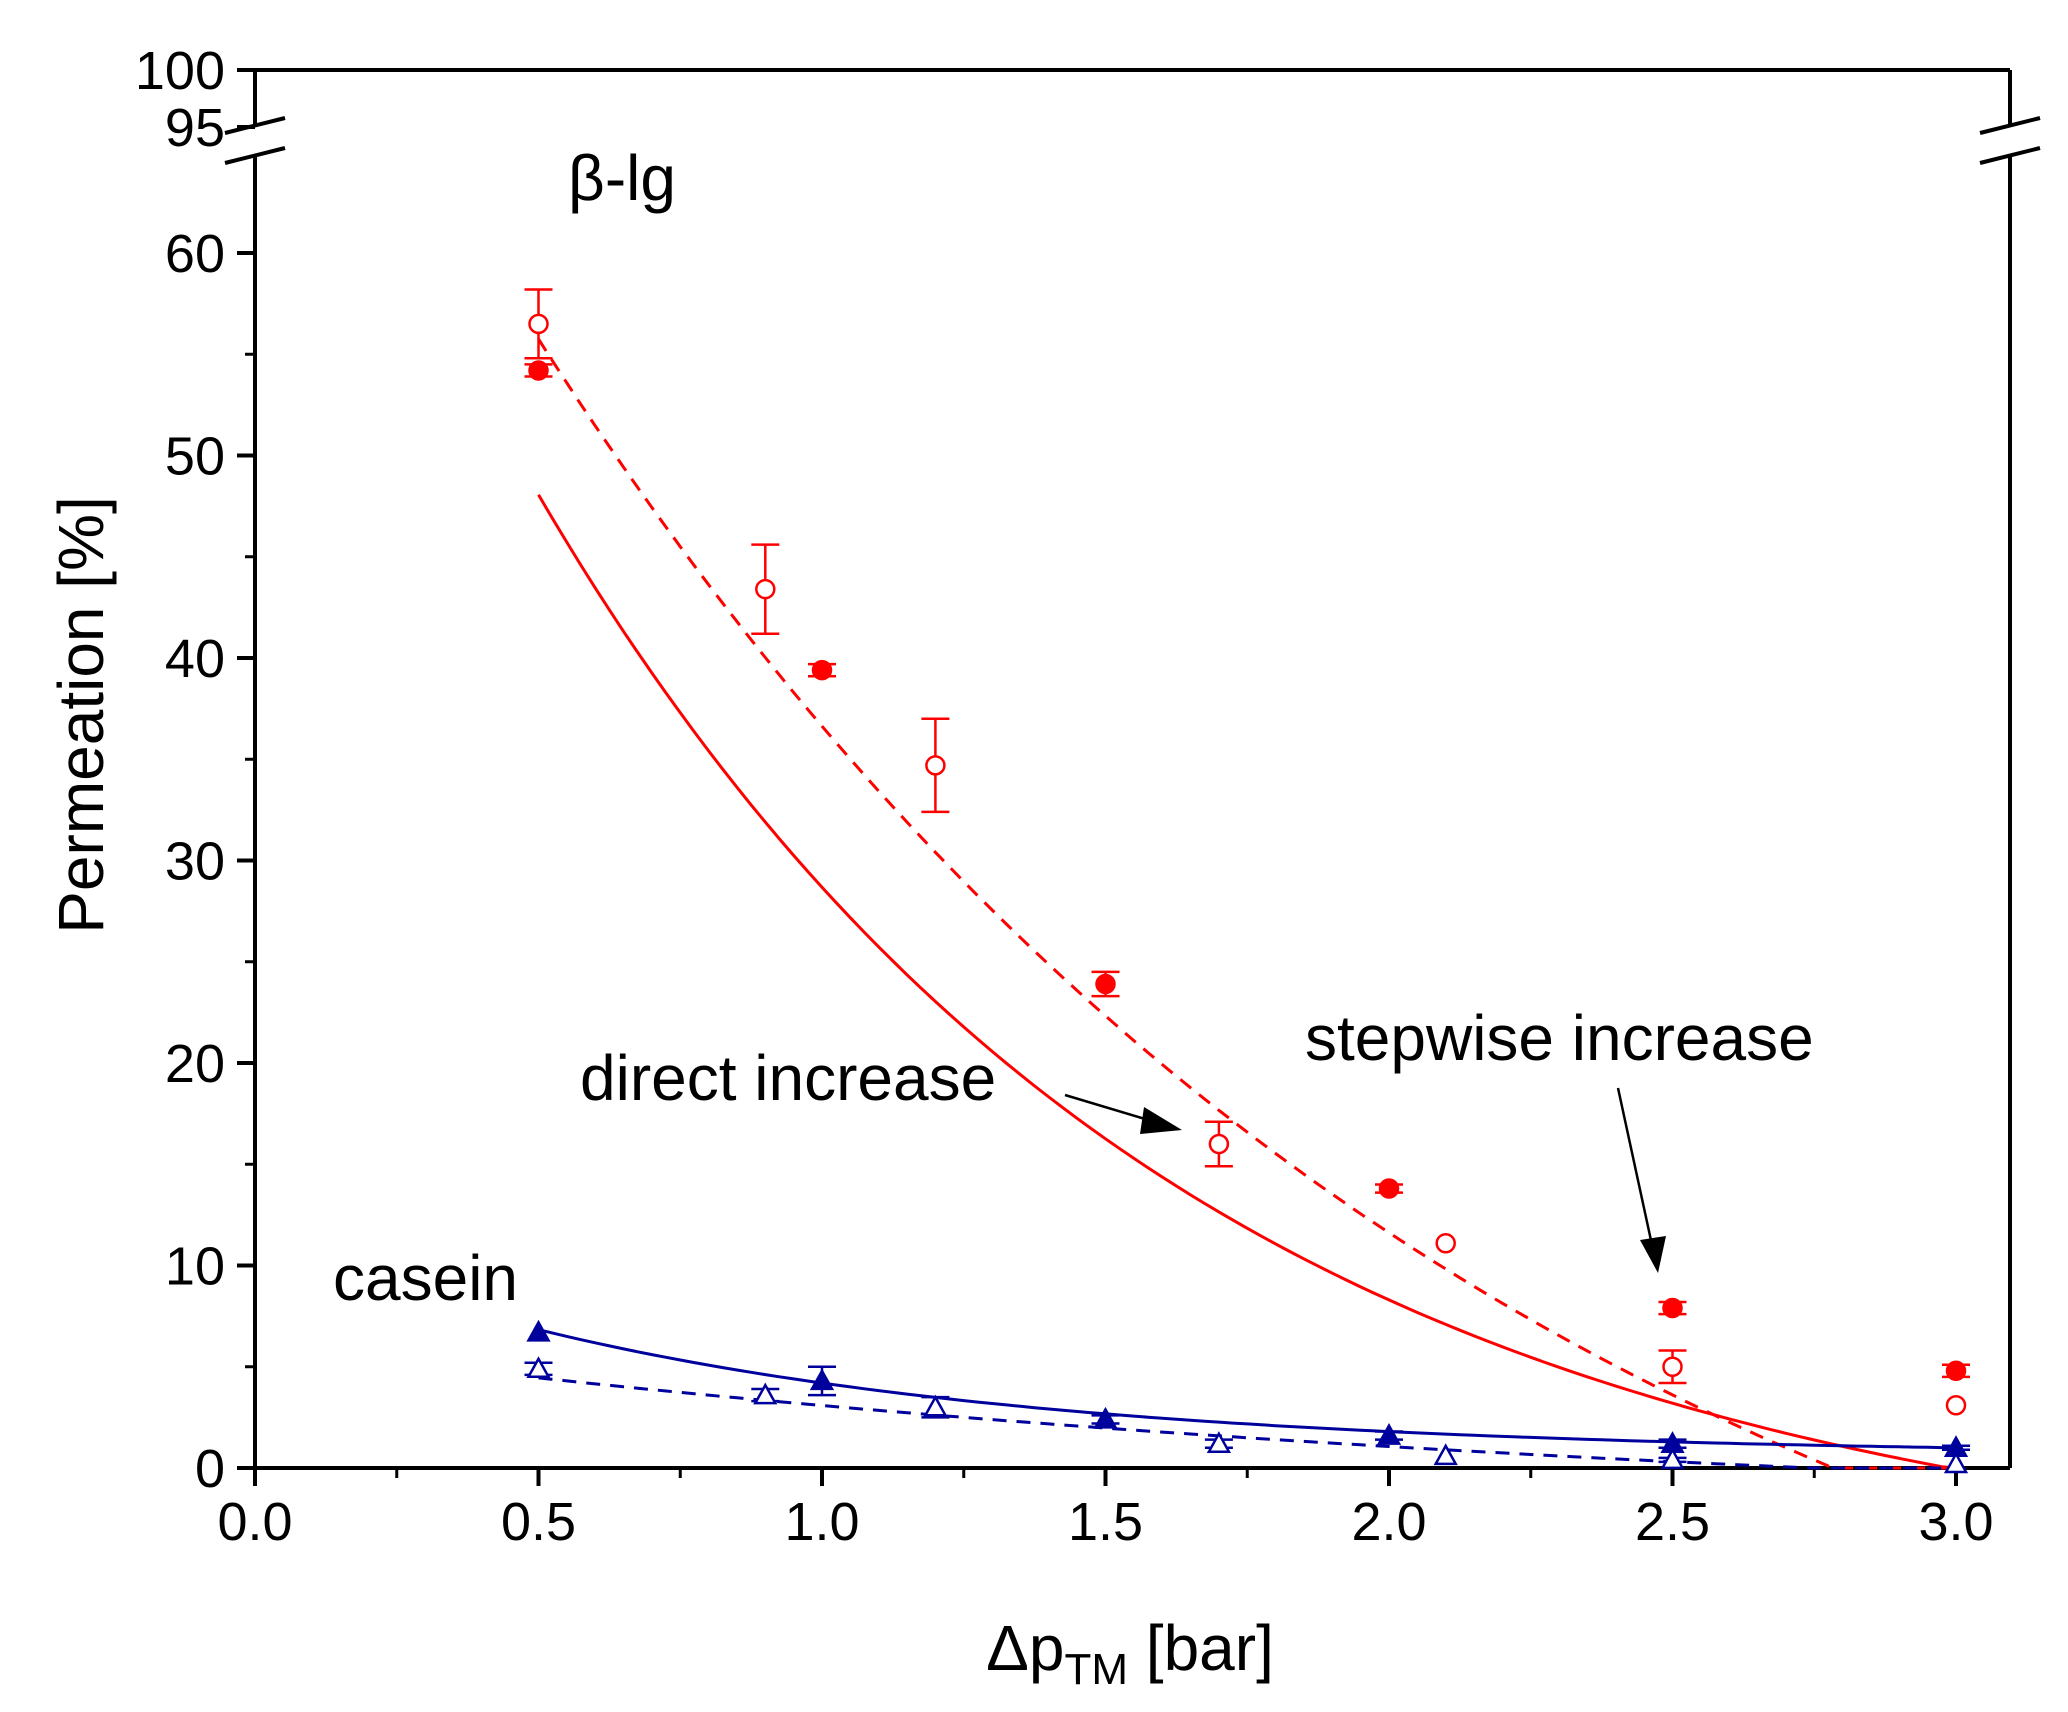 Image resolution: width=2068 pixels, height=1712 pixels. Describe the element at coordinates (1161, 1120) in the screenshot. I see `direct-increase-arrow-head` at that location.